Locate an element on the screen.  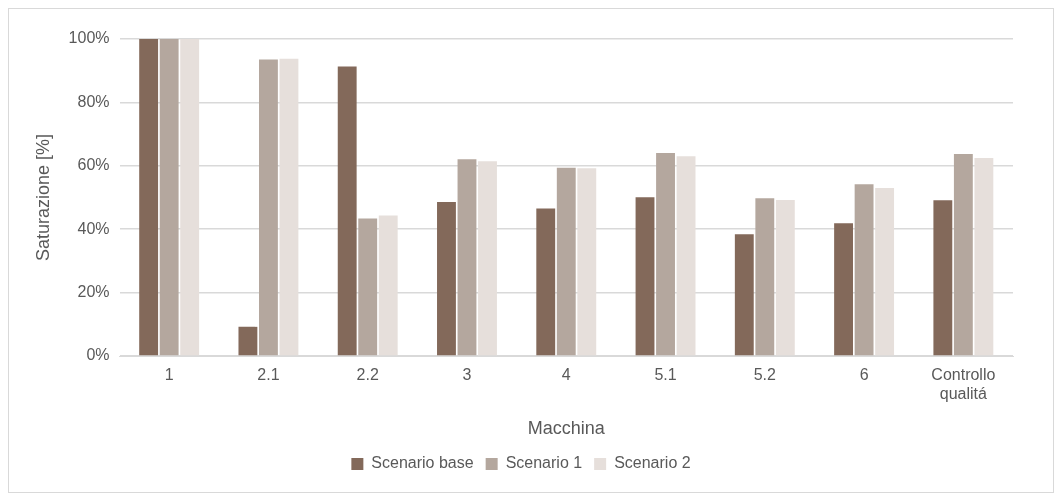
x-tick-label: Controllo qualitá is located at coordinates (963, 384).